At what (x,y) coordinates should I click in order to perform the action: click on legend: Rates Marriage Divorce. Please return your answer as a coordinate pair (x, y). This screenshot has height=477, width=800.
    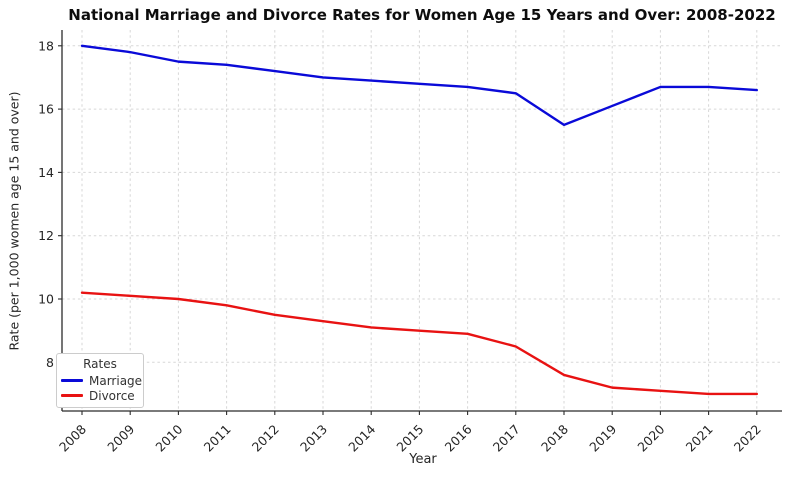
    Looking at the image, I should click on (100, 380).